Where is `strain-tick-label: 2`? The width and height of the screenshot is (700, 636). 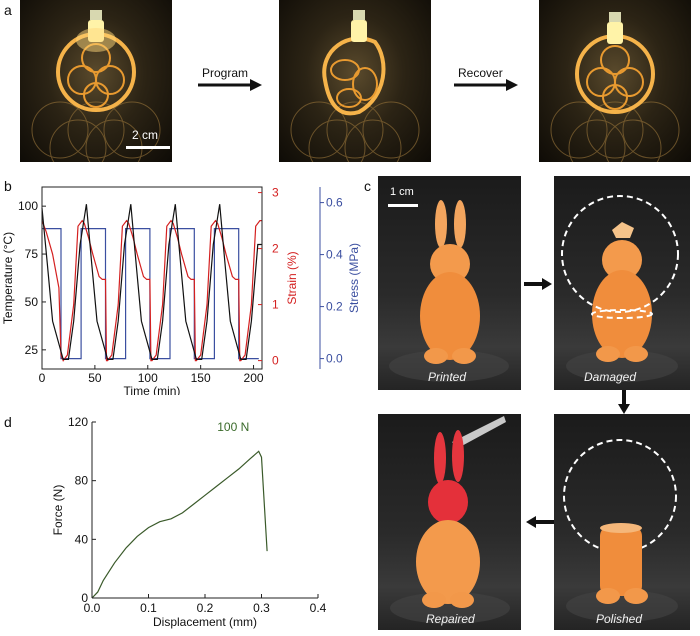
strain-tick-label: 2 is located at coordinates (275, 249).